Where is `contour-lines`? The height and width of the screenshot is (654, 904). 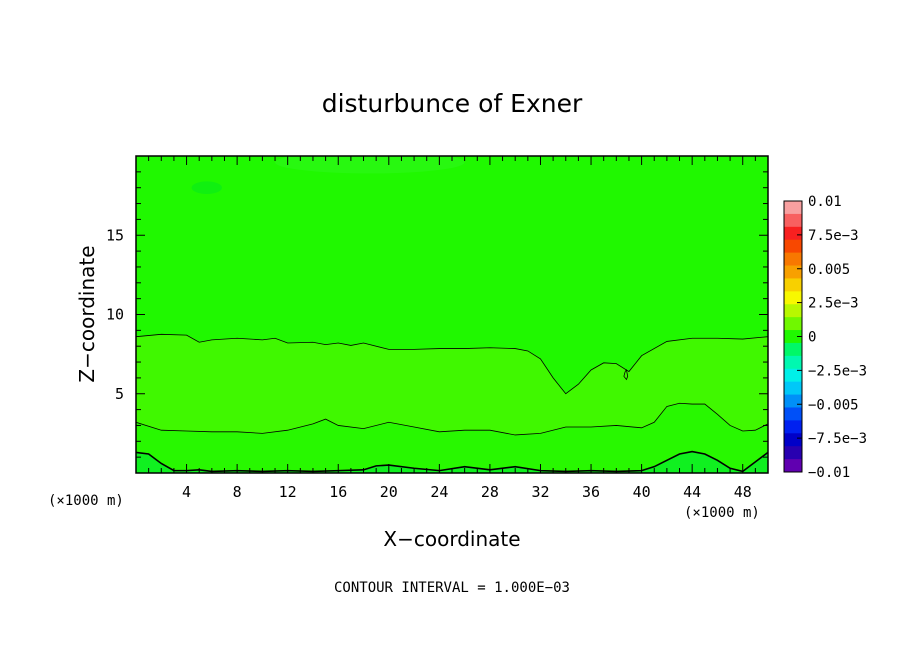
contour-lines is located at coordinates (452, 403).